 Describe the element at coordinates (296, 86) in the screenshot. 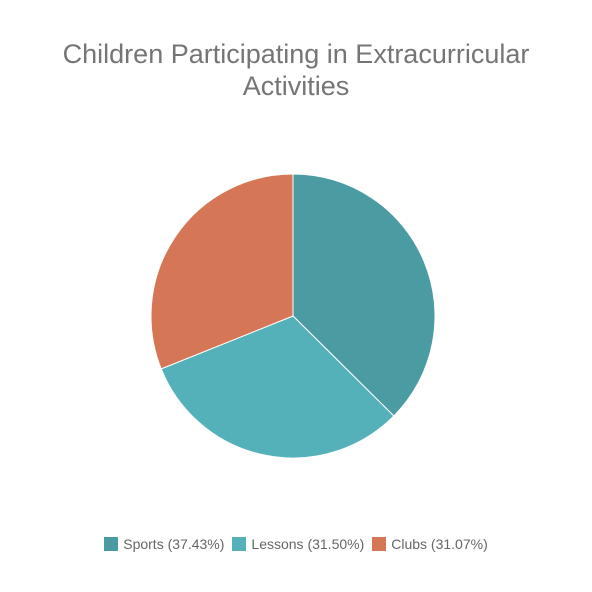

I see `chart-title-line-2: Activities` at that location.